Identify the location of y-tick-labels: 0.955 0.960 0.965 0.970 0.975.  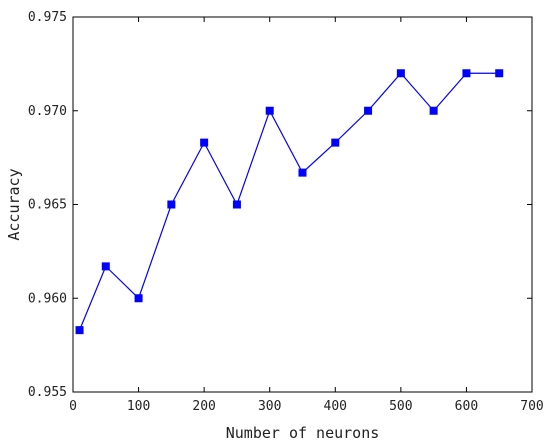
(47, 205).